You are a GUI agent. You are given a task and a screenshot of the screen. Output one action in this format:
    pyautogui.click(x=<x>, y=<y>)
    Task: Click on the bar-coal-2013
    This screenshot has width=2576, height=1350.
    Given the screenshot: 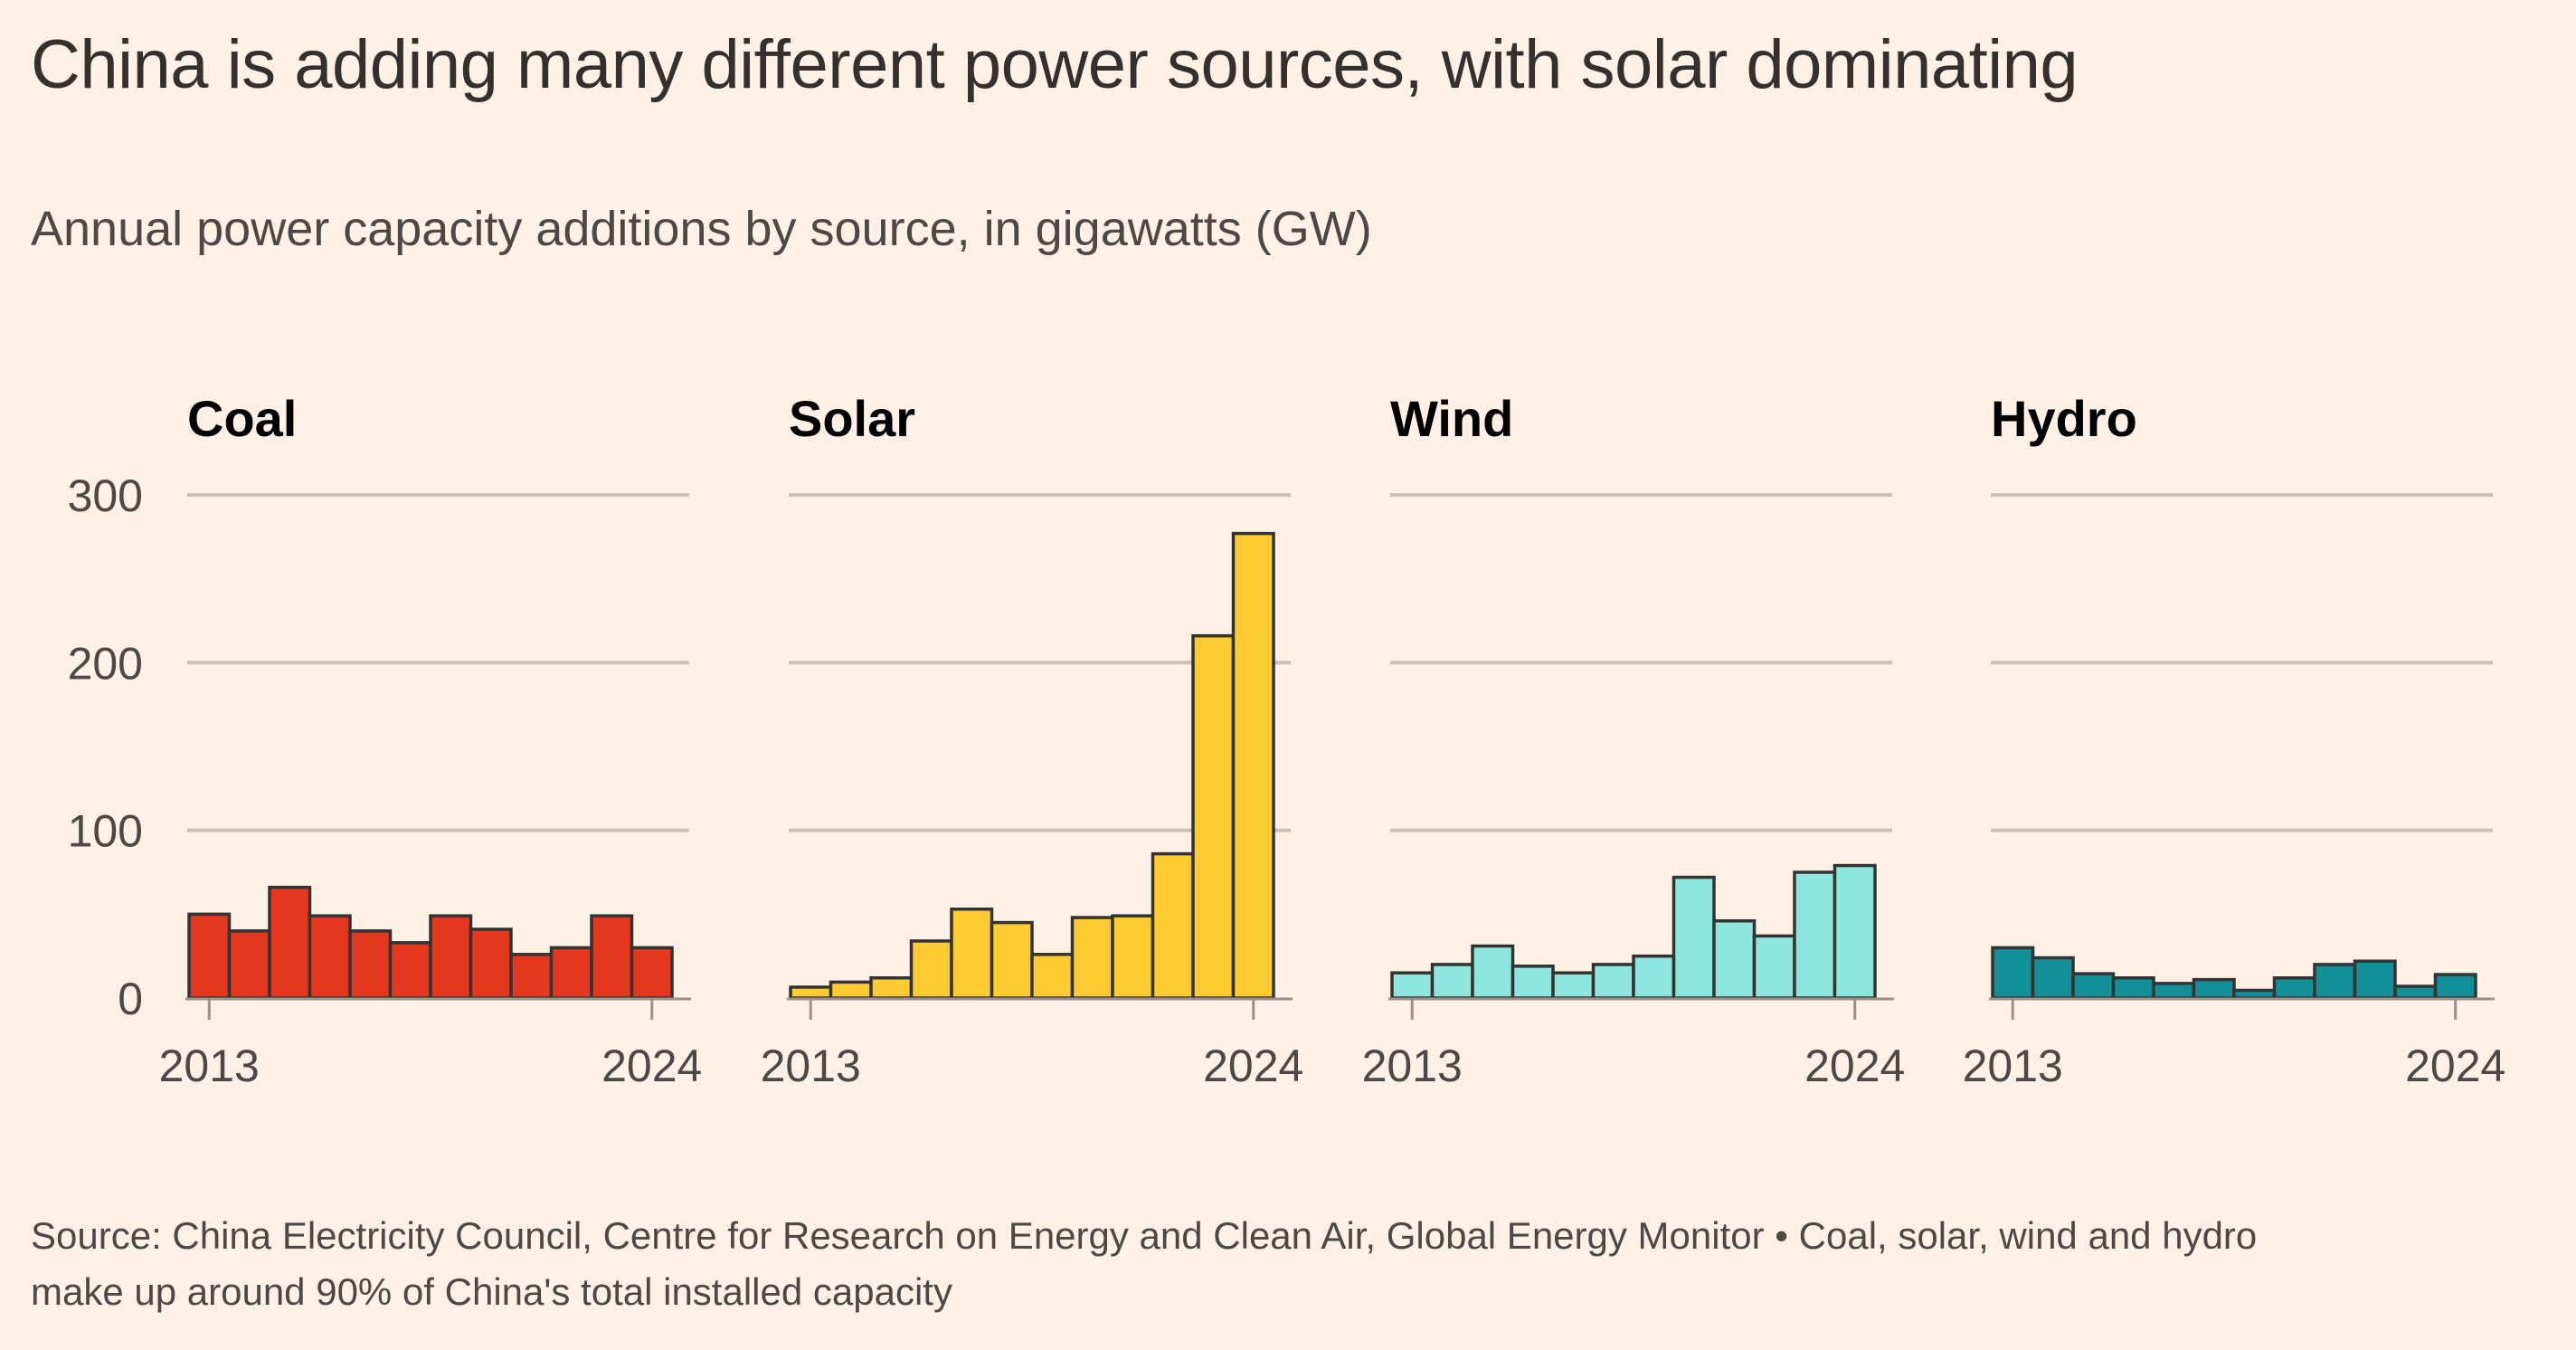 What is the action you would take?
    pyautogui.click(x=210, y=956)
    